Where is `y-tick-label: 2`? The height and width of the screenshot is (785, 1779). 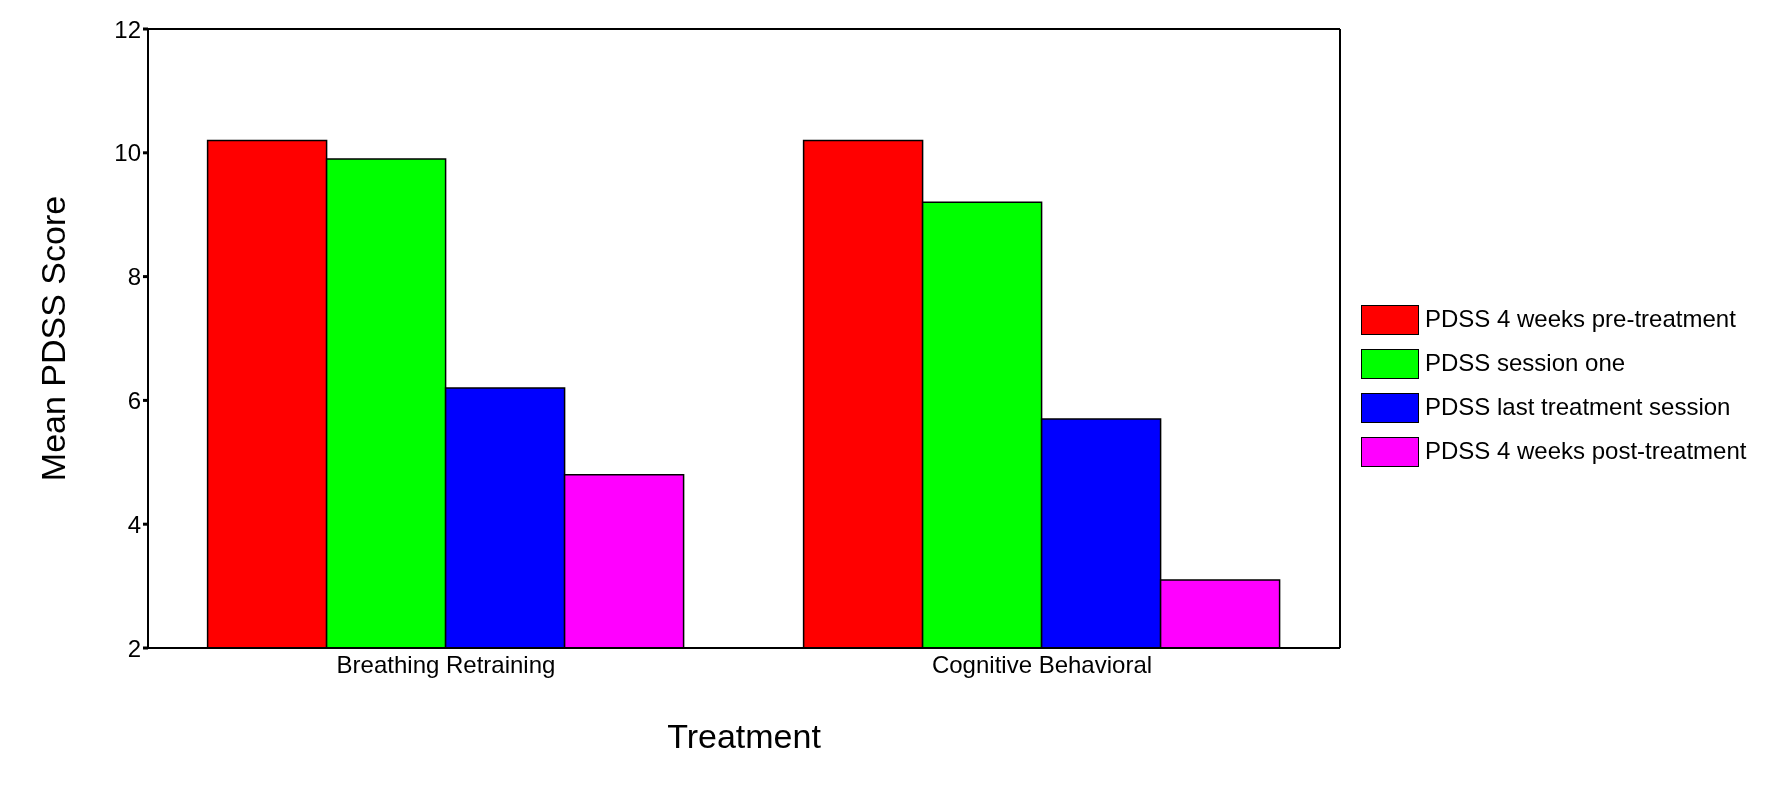 y-tick-label: 2 is located at coordinates (134, 648).